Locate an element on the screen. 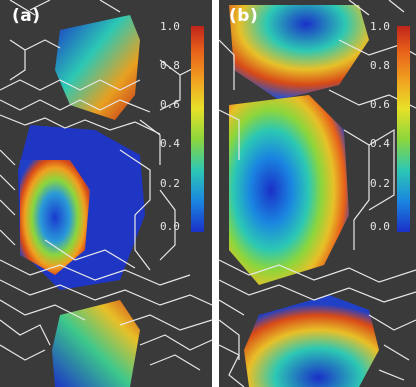 This screenshot has width=416, height=387. colorbar-b is located at coordinates (403, 129).